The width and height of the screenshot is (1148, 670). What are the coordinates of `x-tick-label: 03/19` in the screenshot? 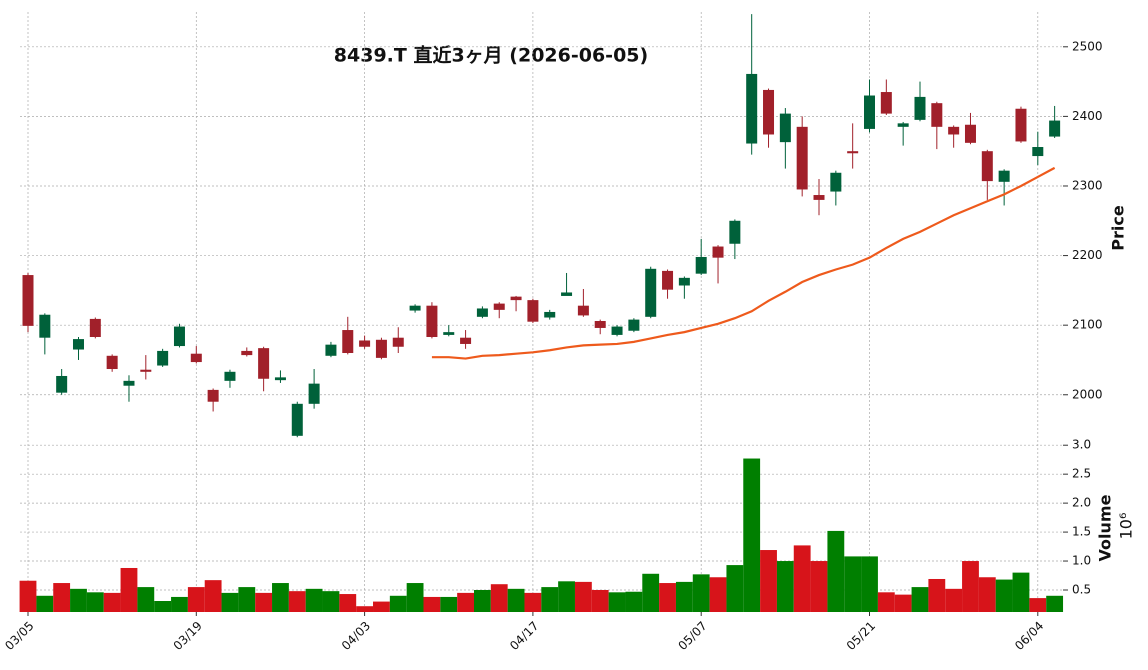 It's located at (188, 636).